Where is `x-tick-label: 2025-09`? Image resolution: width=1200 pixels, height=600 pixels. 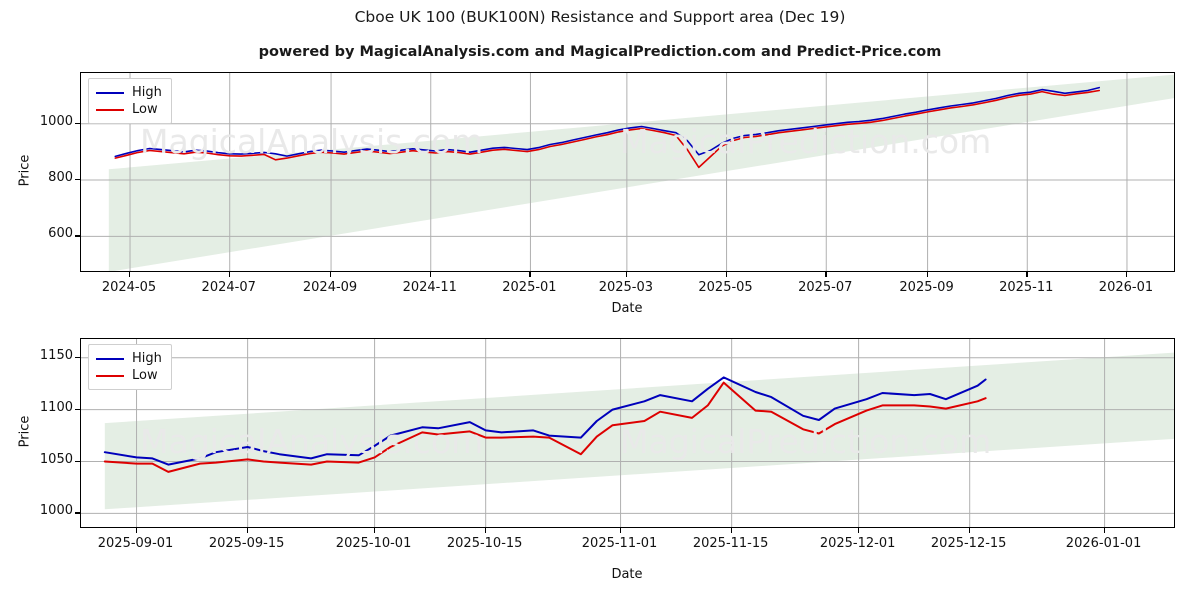 x-tick-label: 2025-09 is located at coordinates (926, 287).